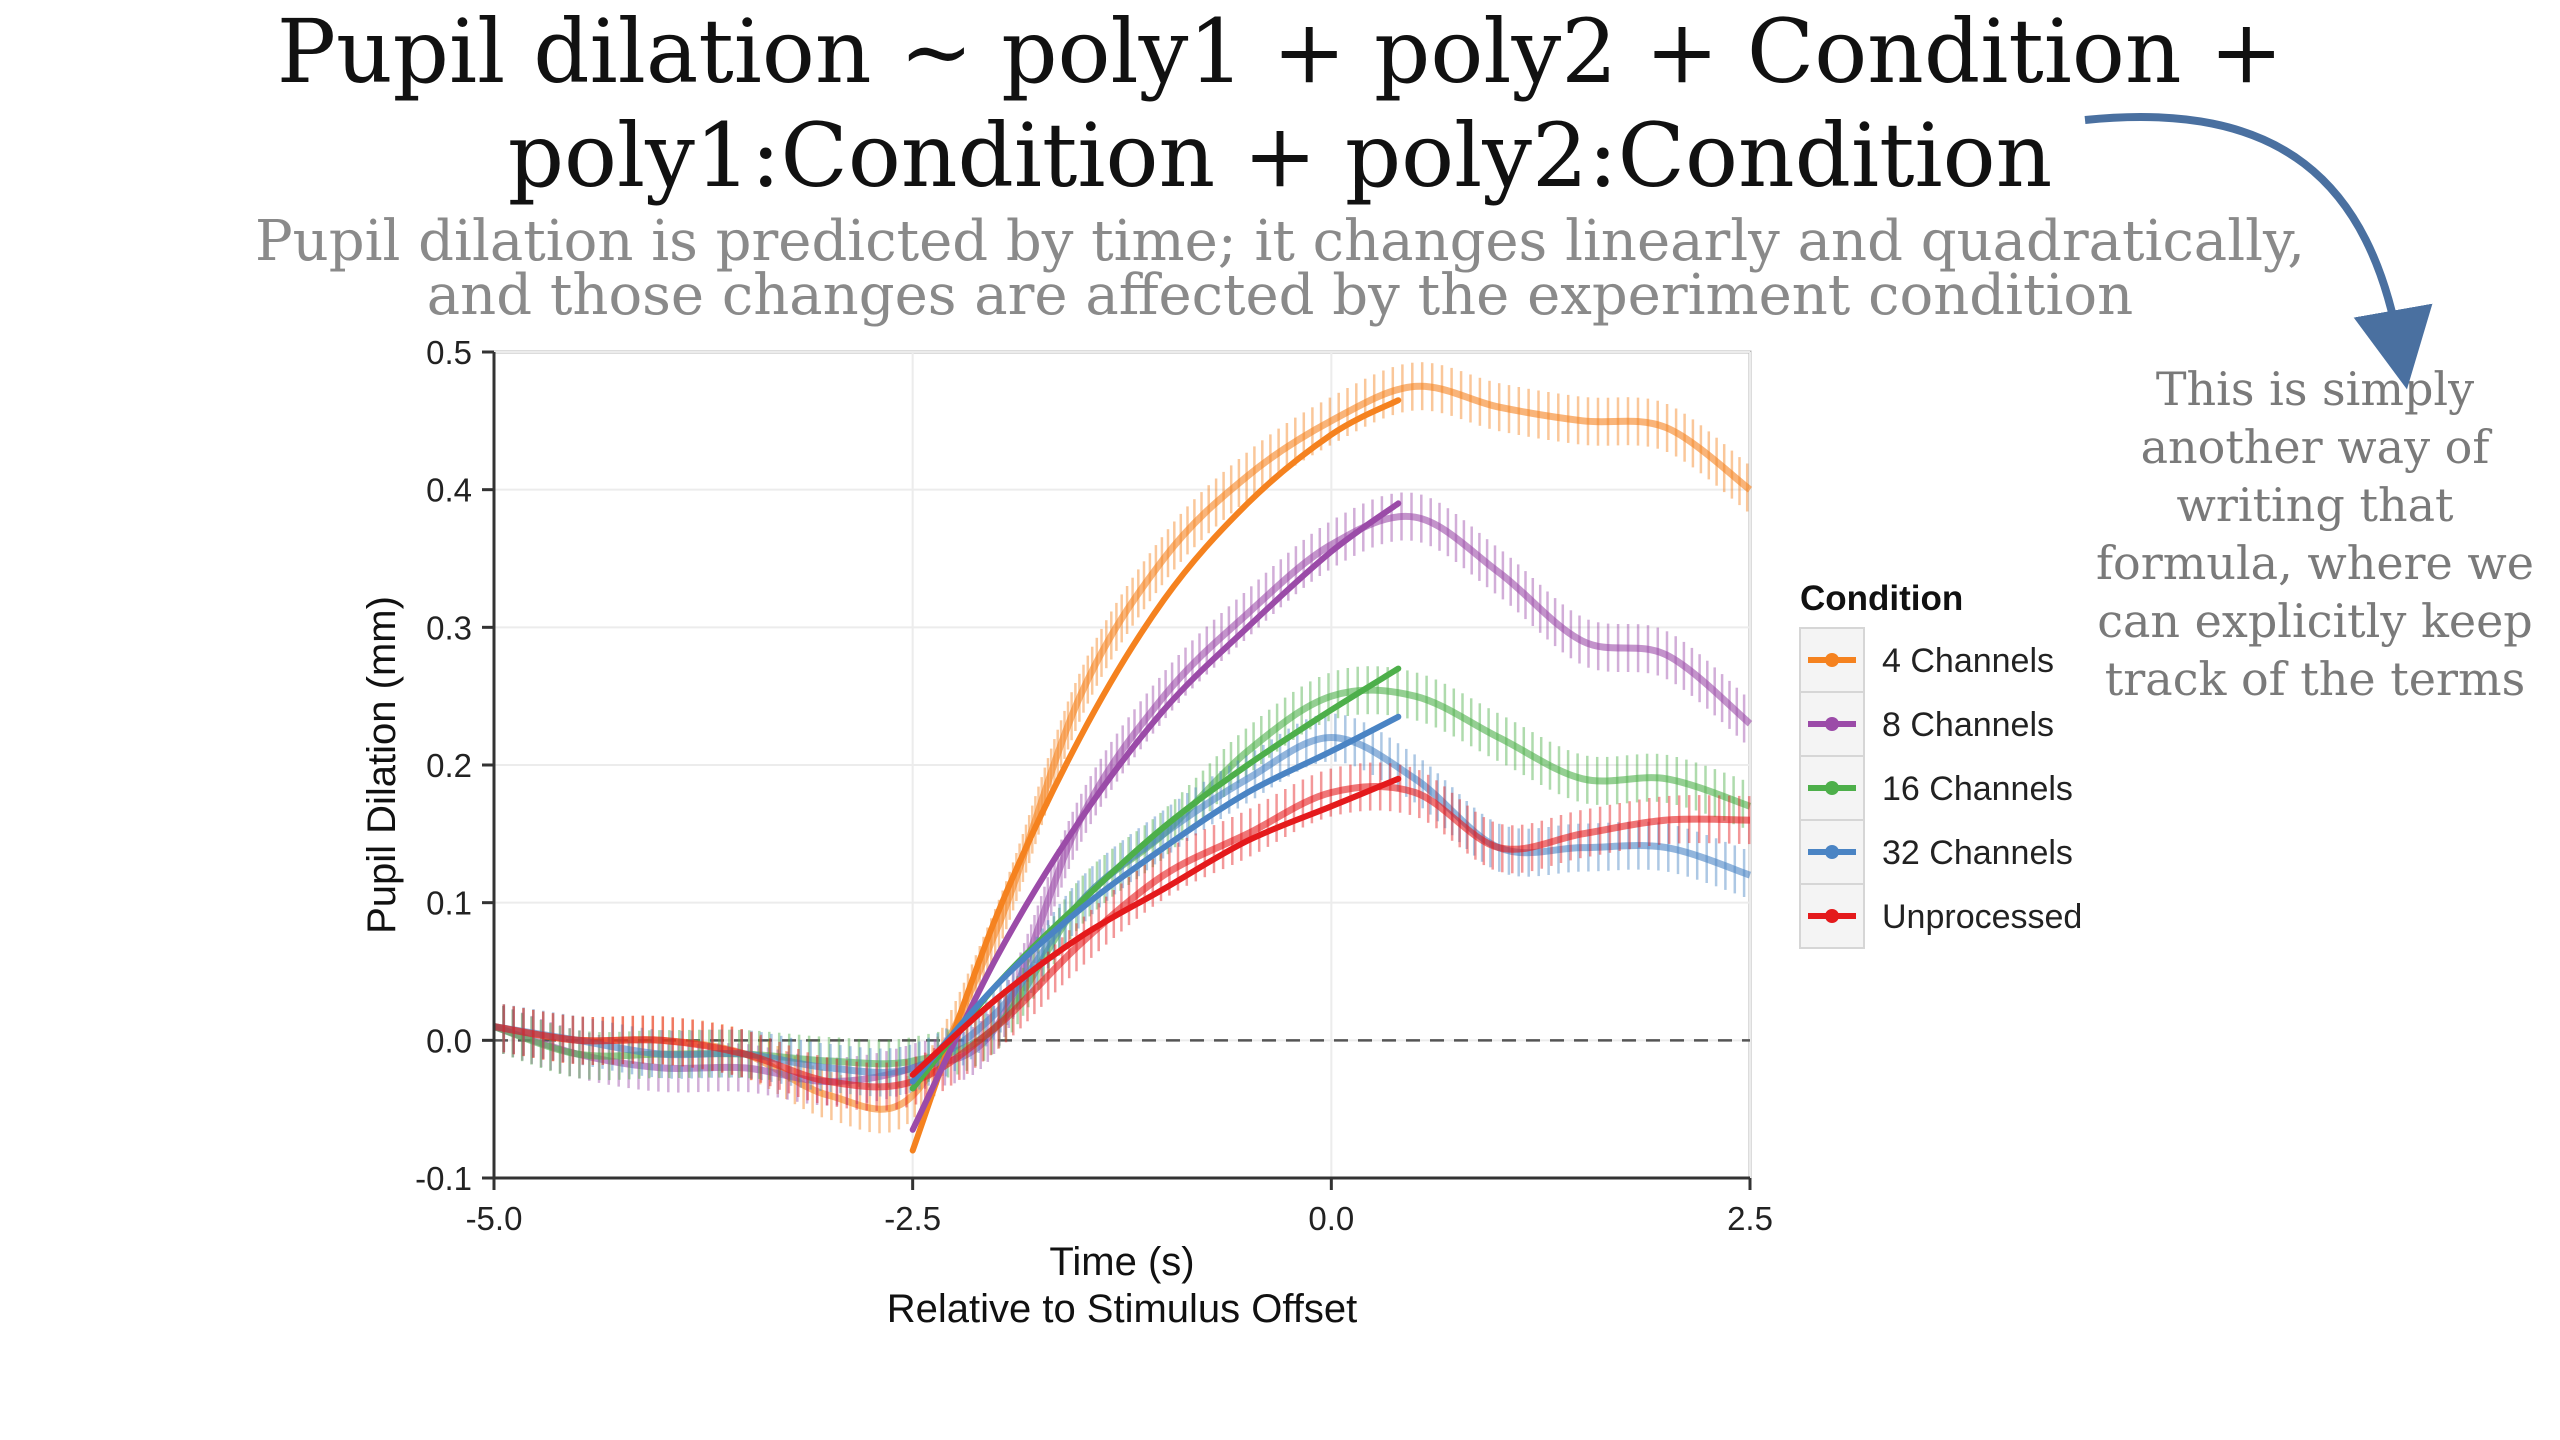 This screenshot has width=2560, height=1440. I want to click on fitted-series-group, so click(1155, 775).